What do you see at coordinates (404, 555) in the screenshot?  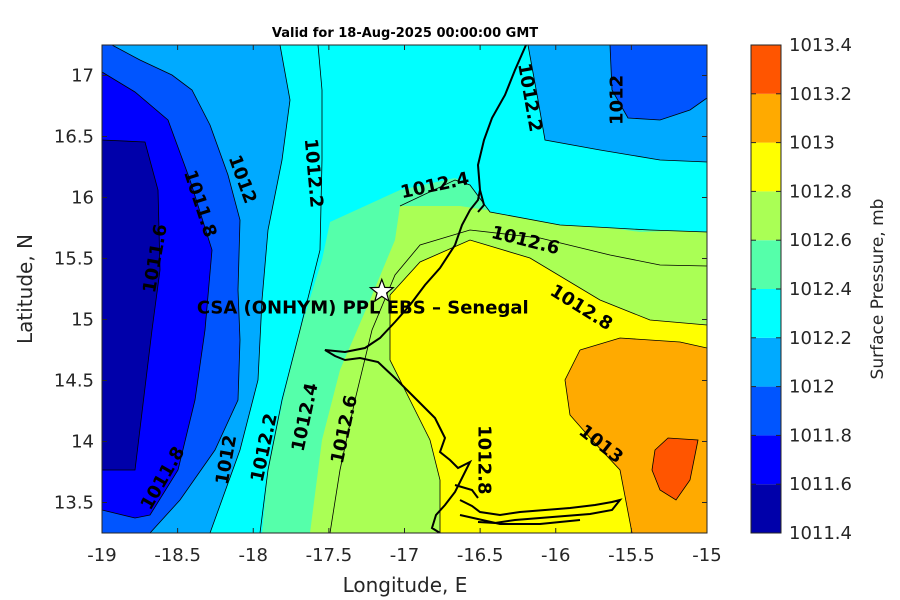 I see `x-tick-label: -17` at bounding box center [404, 555].